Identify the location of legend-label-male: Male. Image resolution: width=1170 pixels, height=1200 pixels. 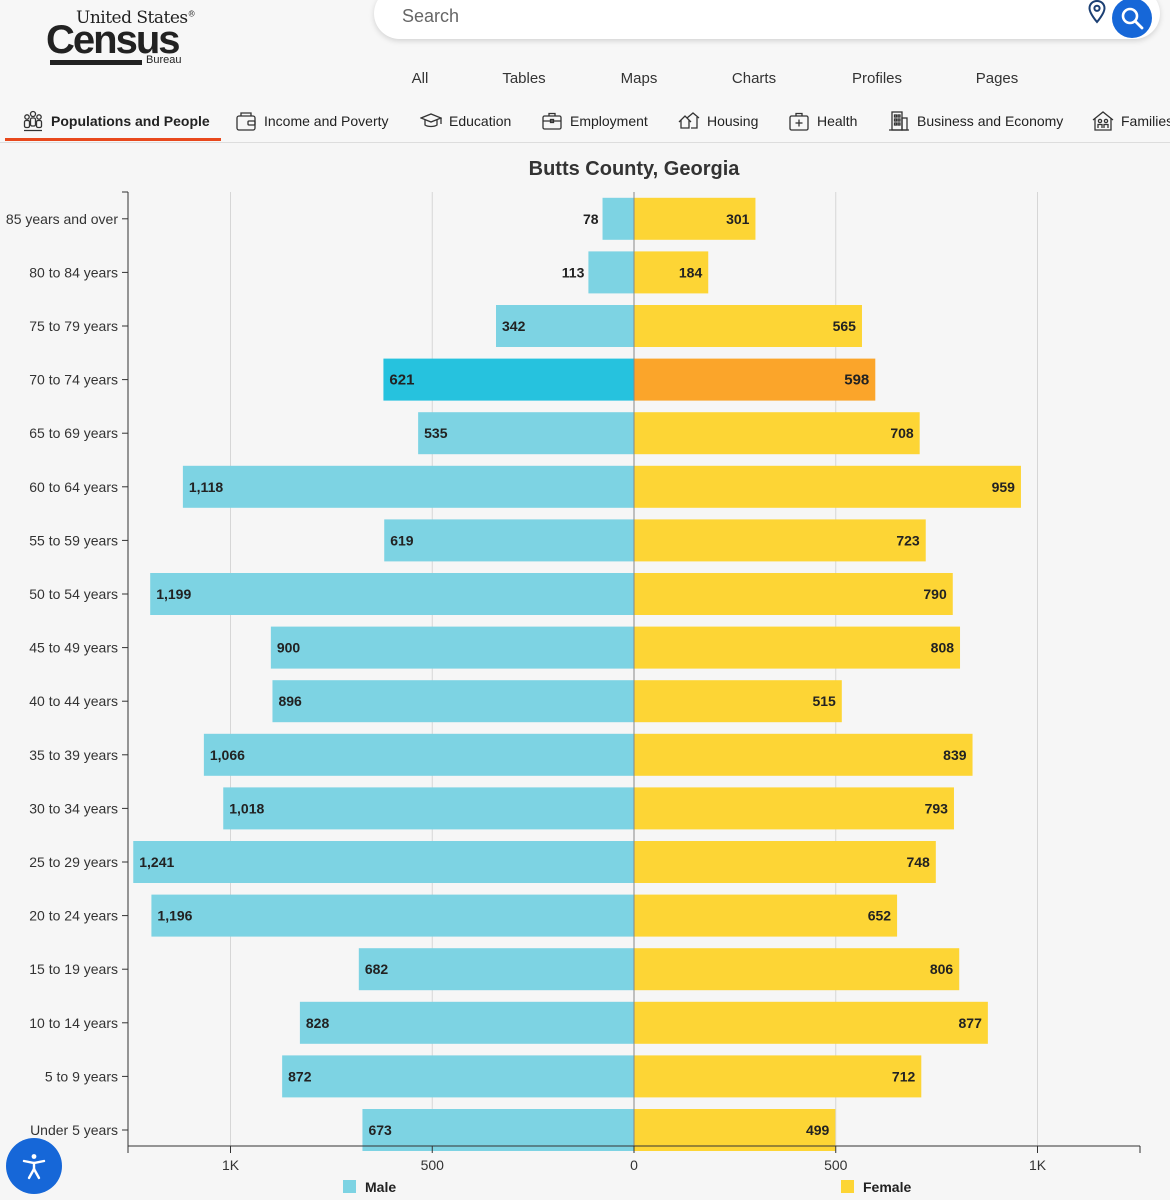
(380, 1187).